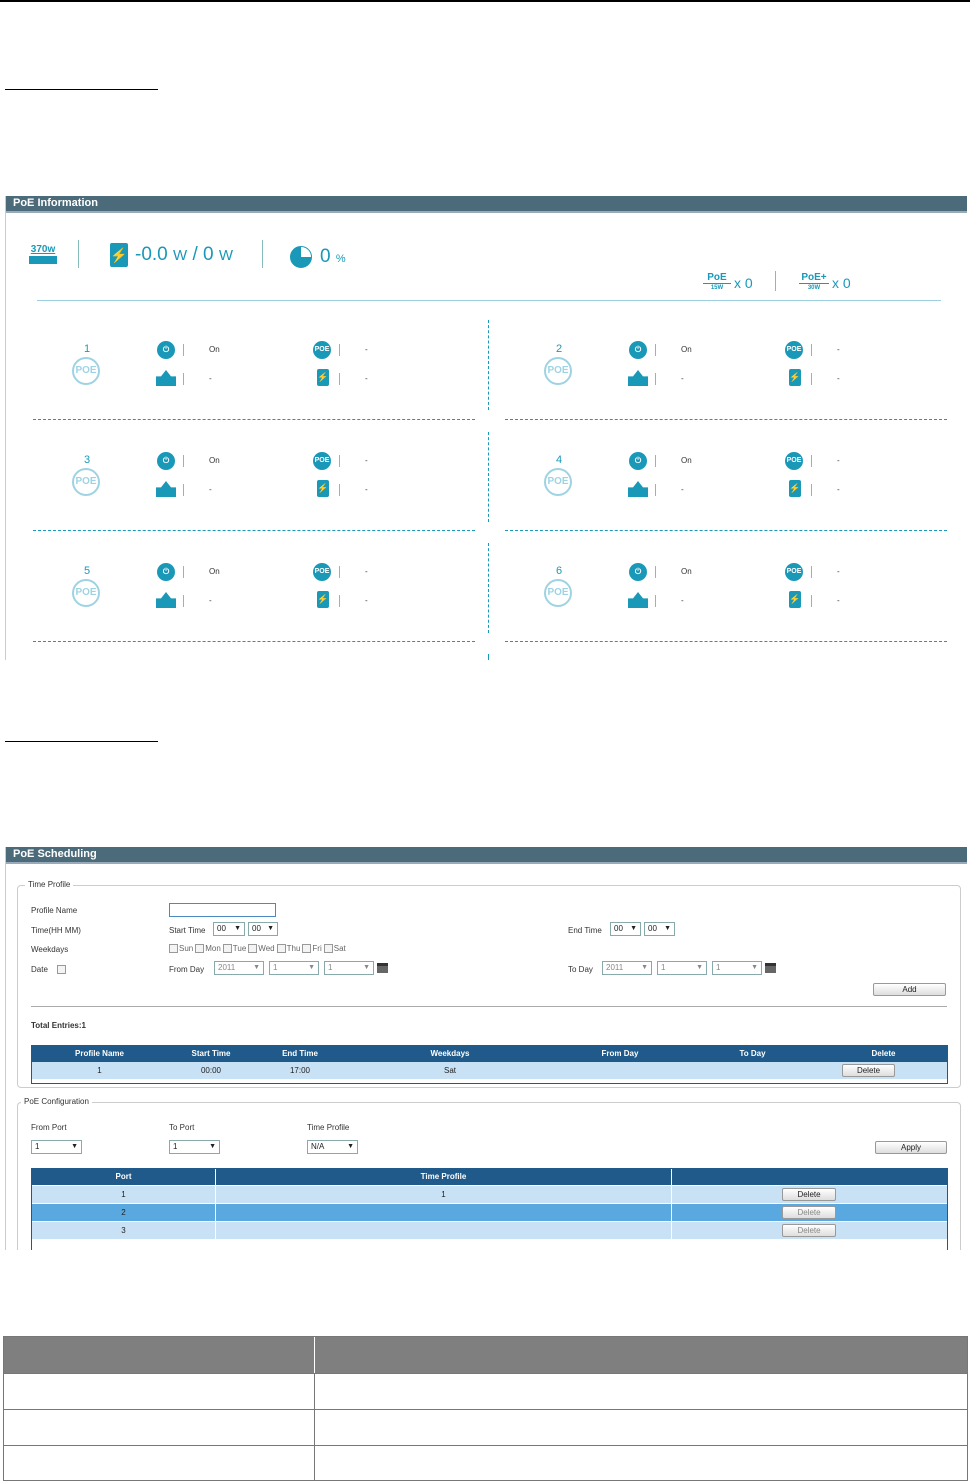 This screenshot has height=1482, width=970. I want to click on poe-port-icon-text: POE, so click(558, 592).